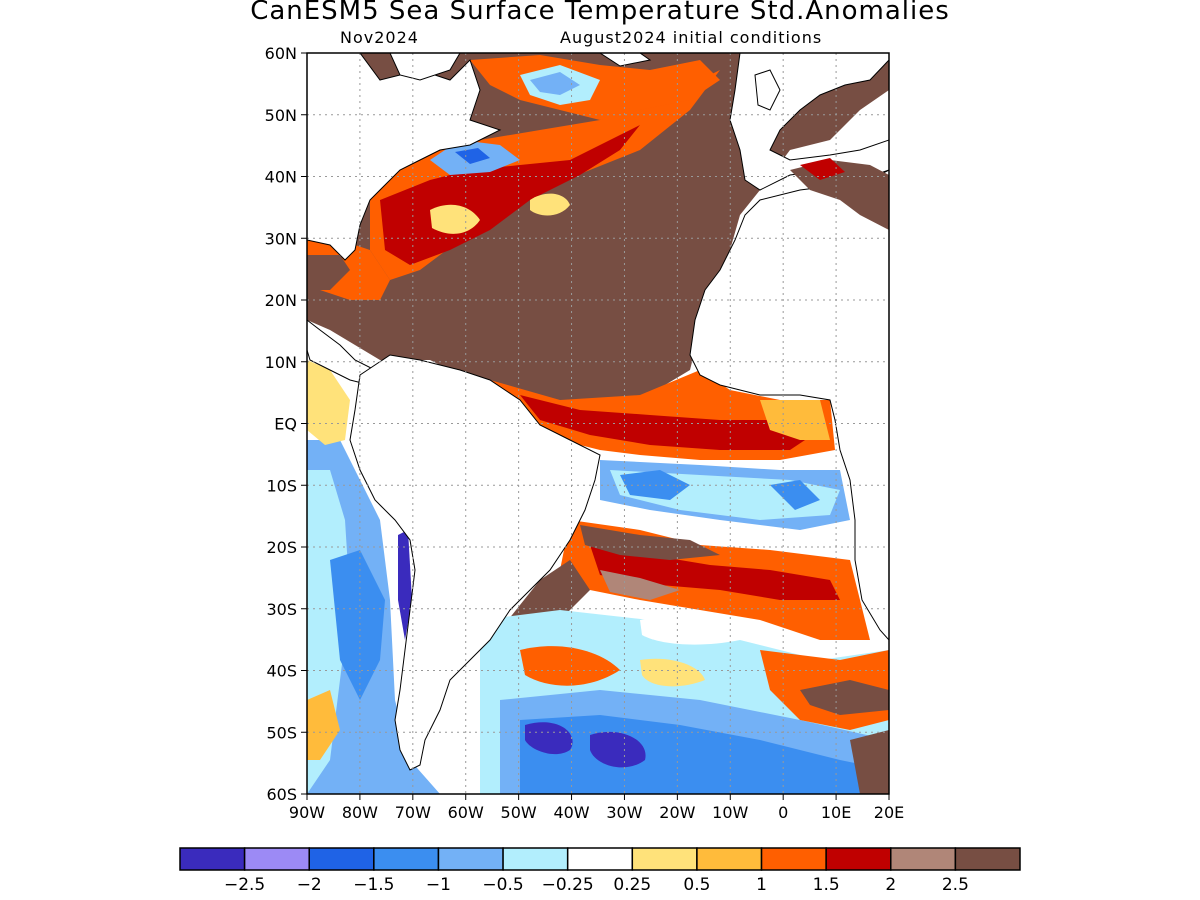  I want to click on lat-tick-label: 40N, so click(281, 177).